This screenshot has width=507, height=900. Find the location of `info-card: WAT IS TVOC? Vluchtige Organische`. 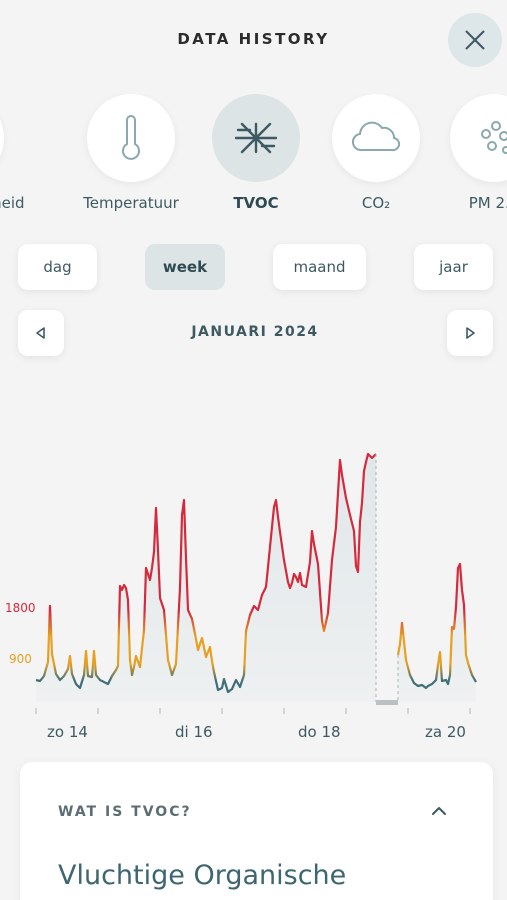

info-card: WAT IS TVOC? Vluchtige Organische is located at coordinates (256, 831).